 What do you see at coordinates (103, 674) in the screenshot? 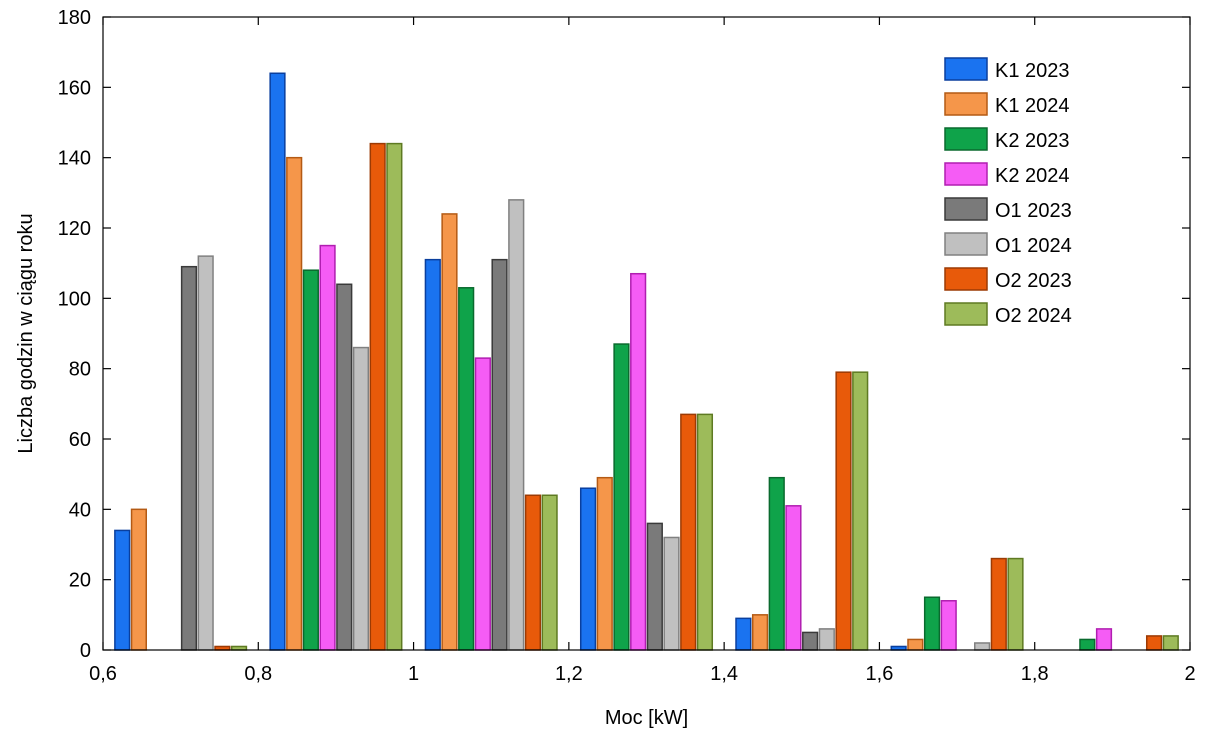
I see `x-tick-label: 0,6` at bounding box center [103, 674].